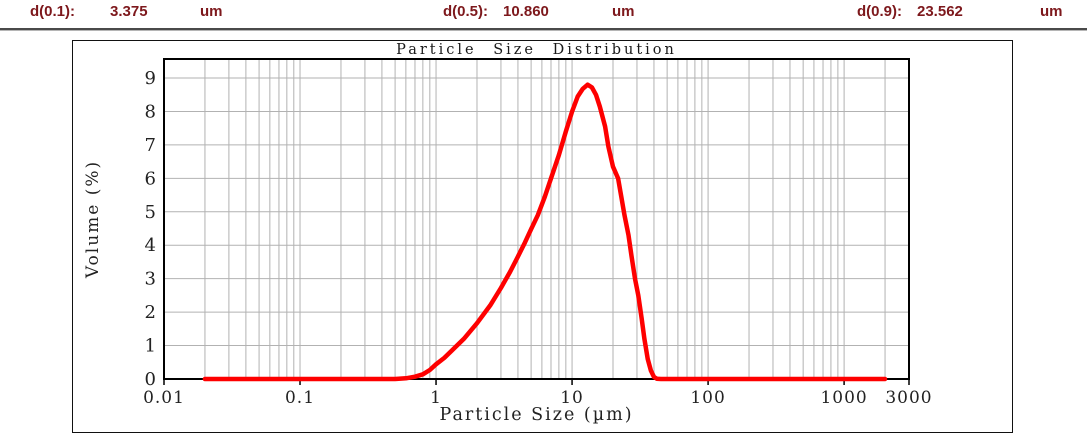 Image resolution: width=1087 pixels, height=438 pixels. Describe the element at coordinates (150, 78) in the screenshot. I see `svg-text: 9` at that location.